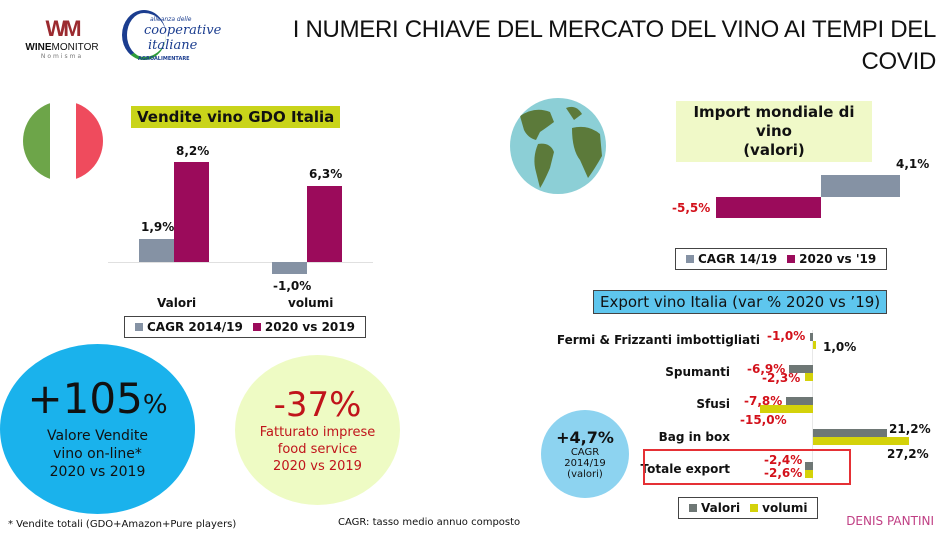  I want to click on gdo-bar-volumi-cagr, so click(289, 268).